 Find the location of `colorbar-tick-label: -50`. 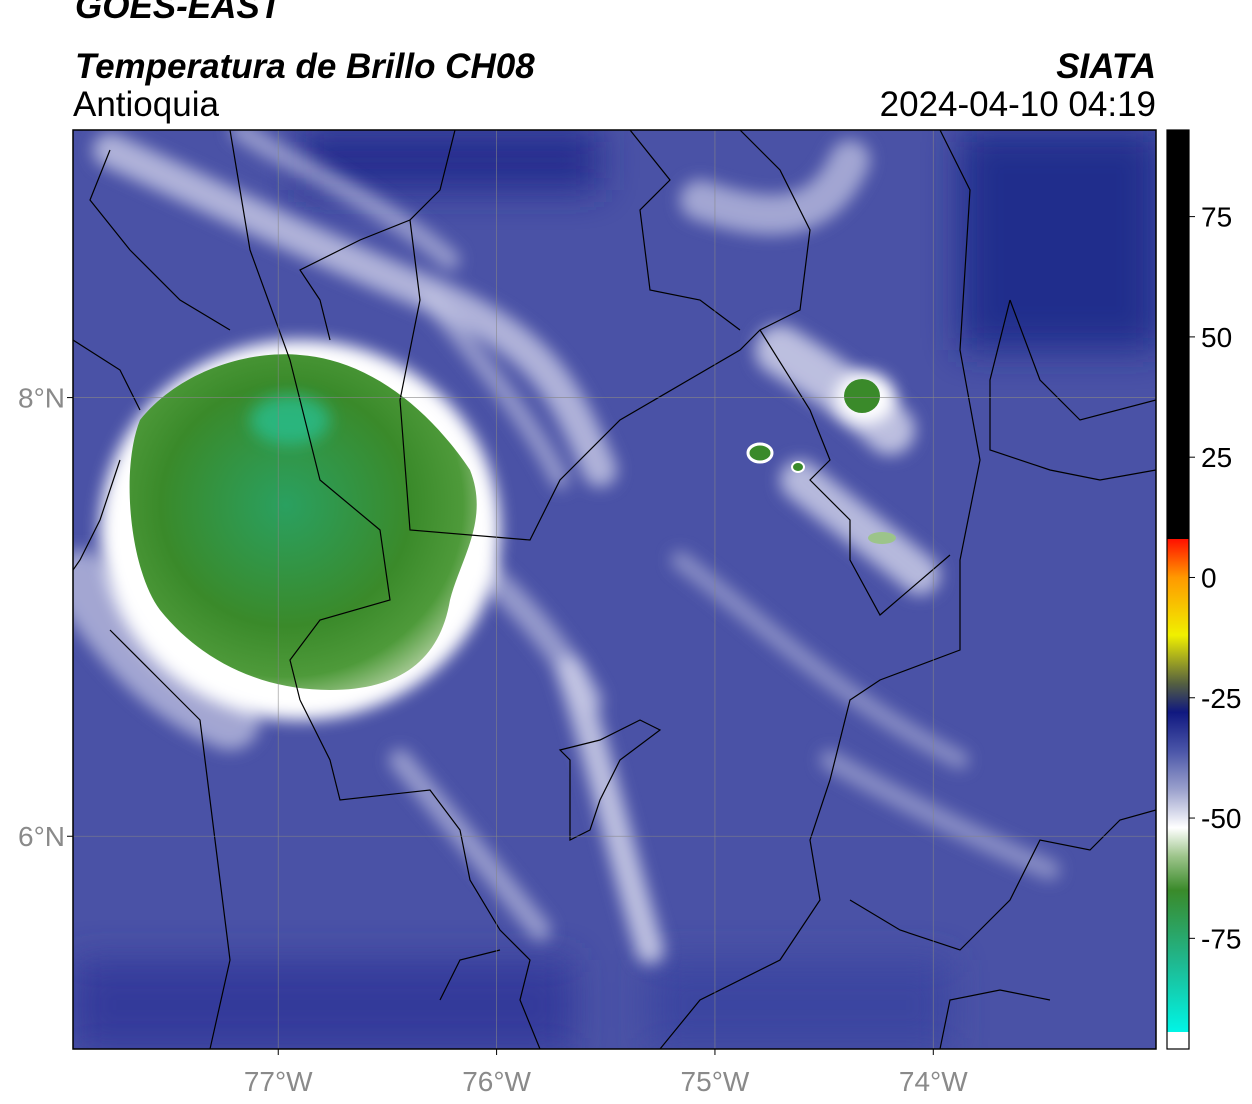

colorbar-tick-label: -50 is located at coordinates (1221, 818).